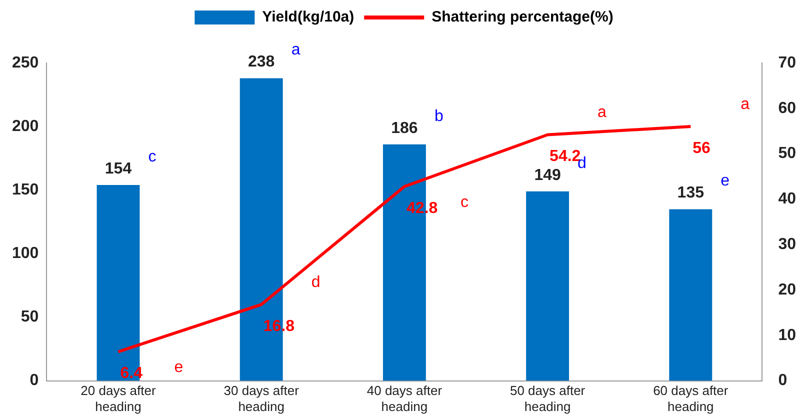 The image size is (812, 418). What do you see at coordinates (787, 335) in the screenshot?
I see `y2-tick-label: 10` at bounding box center [787, 335].